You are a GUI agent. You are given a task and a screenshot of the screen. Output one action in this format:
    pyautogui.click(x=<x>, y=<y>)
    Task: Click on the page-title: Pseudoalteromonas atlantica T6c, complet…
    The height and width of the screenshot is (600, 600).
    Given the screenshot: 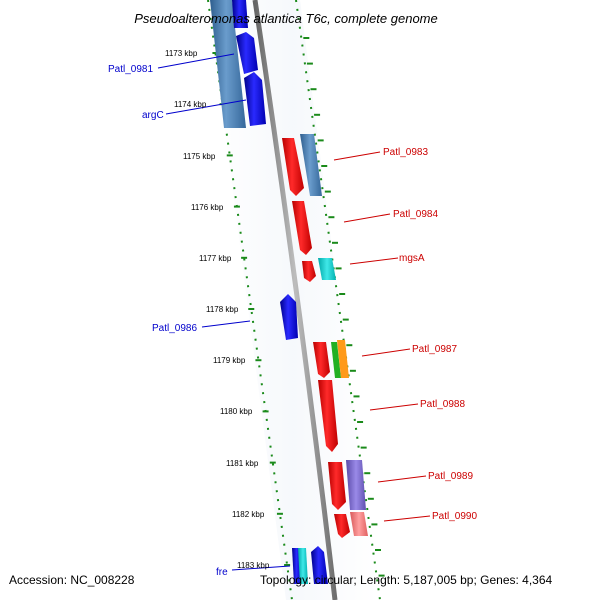 What is the action you would take?
    pyautogui.click(x=286, y=18)
    